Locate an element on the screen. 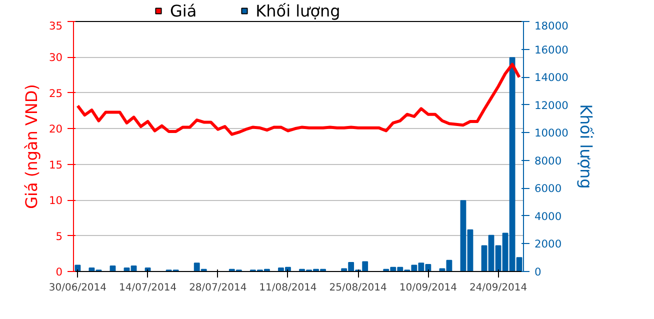 The width and height of the screenshot is (654, 319). y2-tick-label: 12000 is located at coordinates (551, 105).